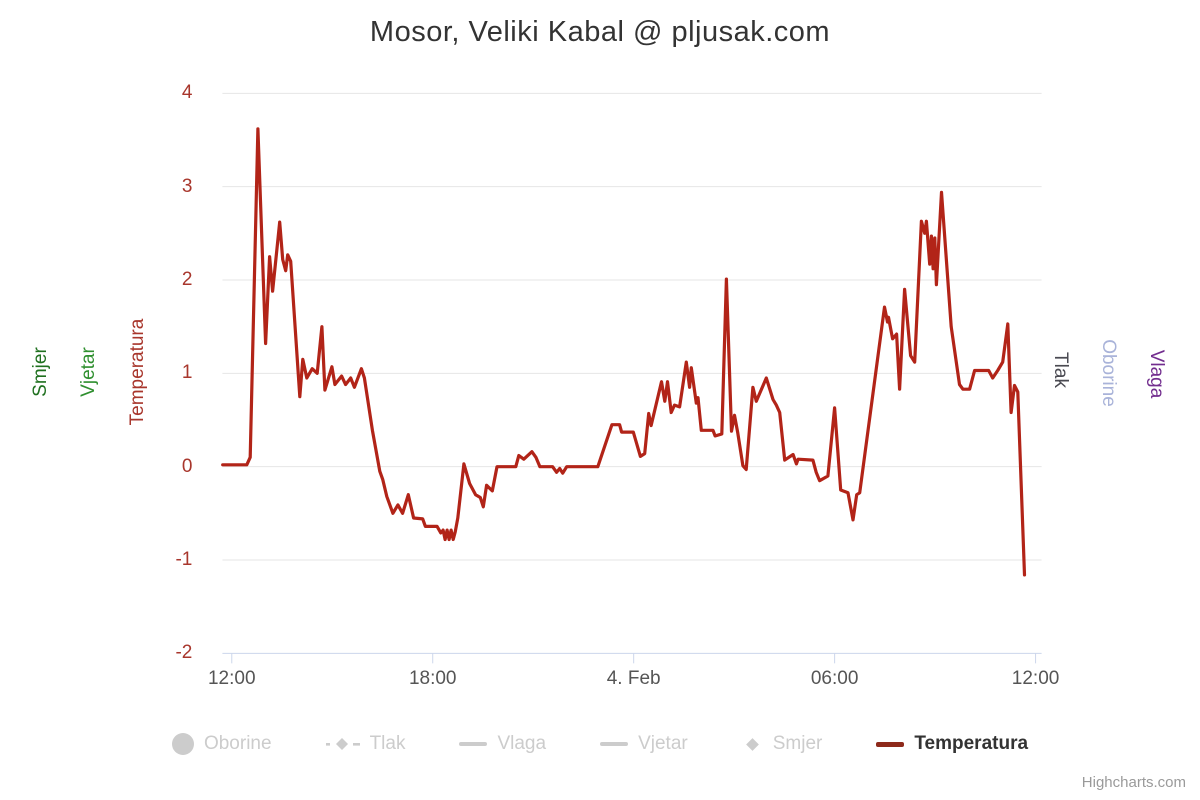  What do you see at coordinates (522, 743) in the screenshot?
I see `legend-item-label: Vlaga` at bounding box center [522, 743].